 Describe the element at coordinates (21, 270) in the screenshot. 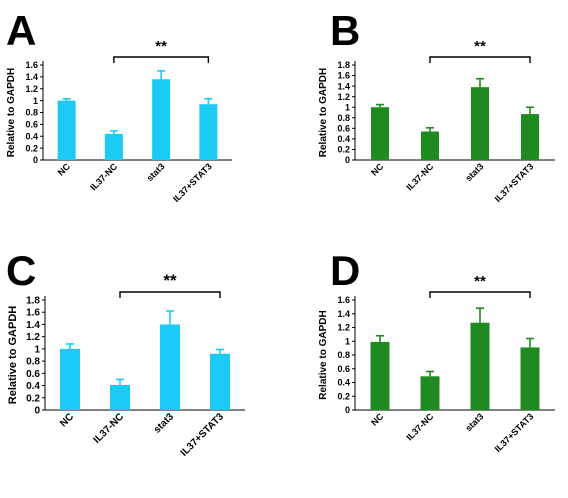

I see `panel-c-letter: C` at that location.